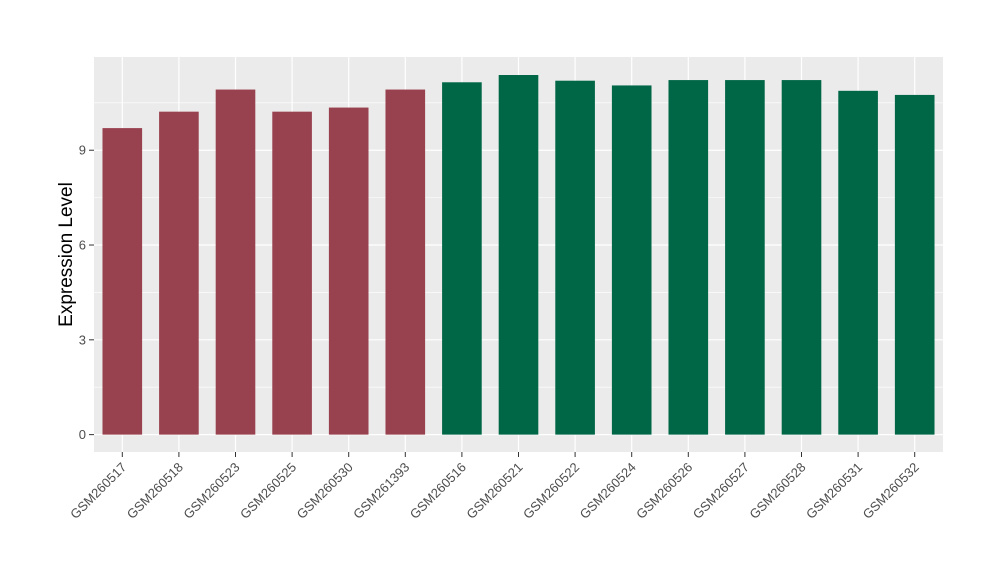  I want to click on bar-gsm260530, so click(348, 271).